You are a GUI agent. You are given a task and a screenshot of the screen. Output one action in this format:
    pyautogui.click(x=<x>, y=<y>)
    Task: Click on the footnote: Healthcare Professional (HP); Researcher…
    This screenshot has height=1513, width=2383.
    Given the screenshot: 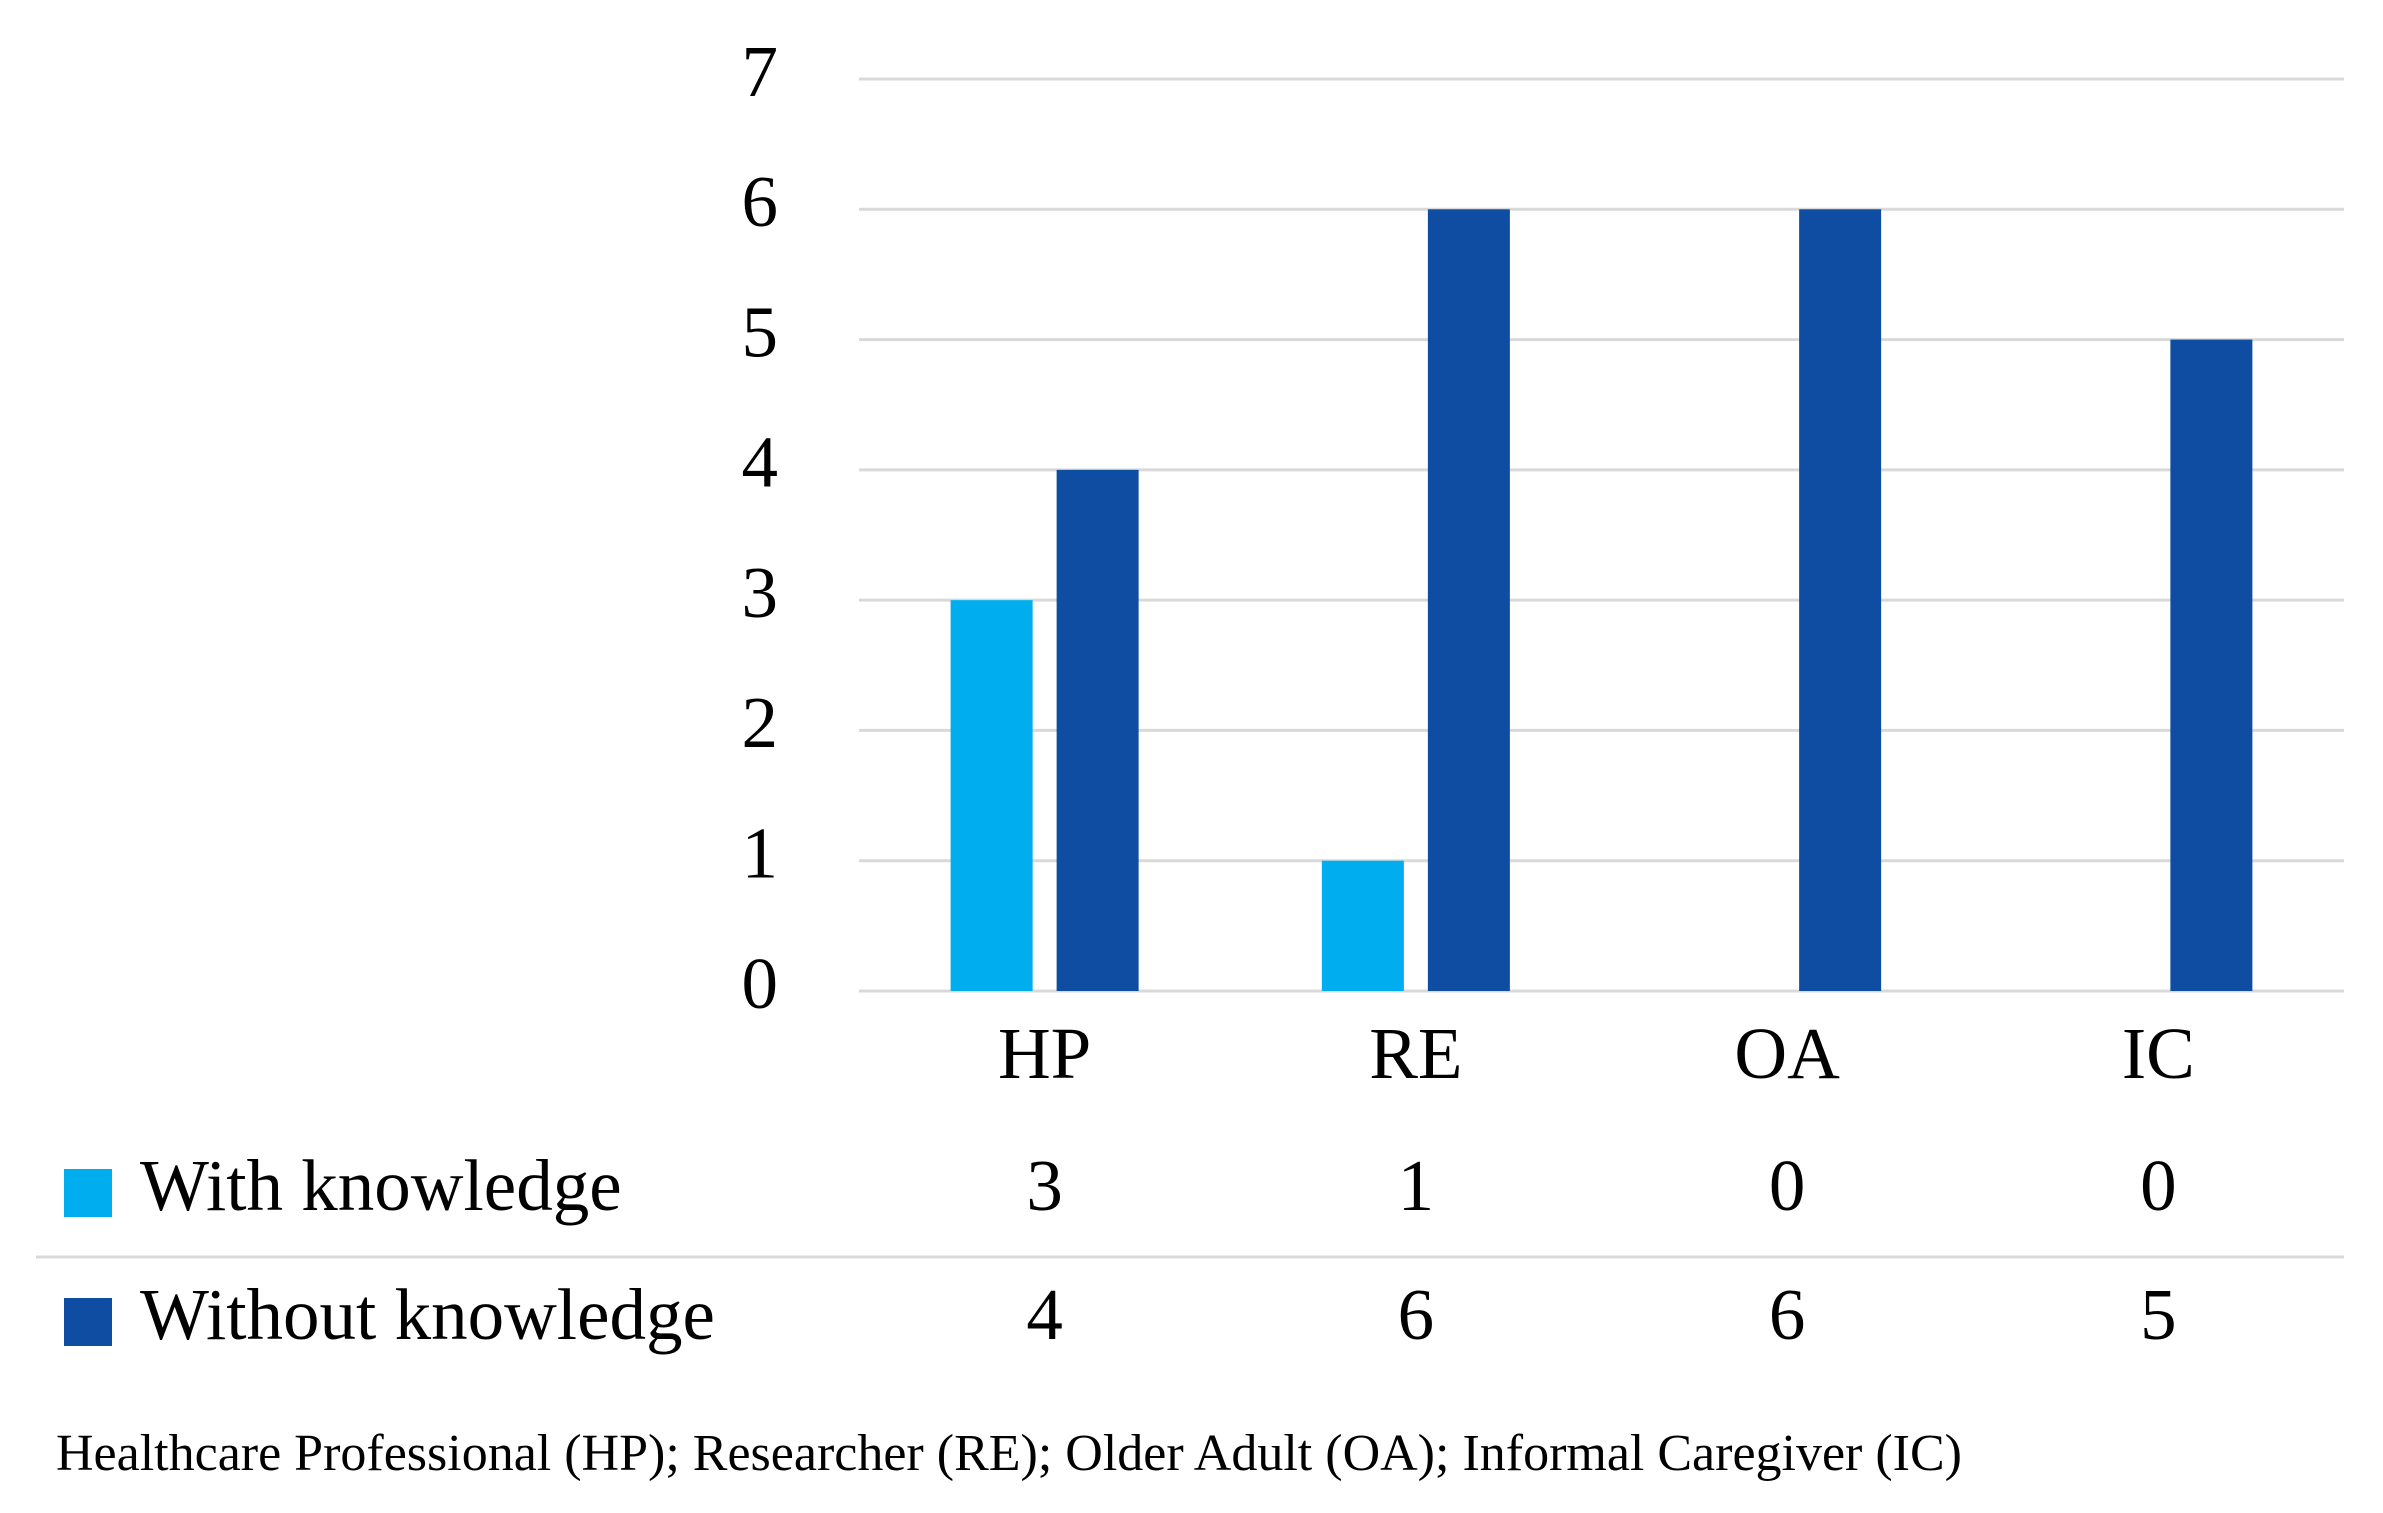 What is the action you would take?
    pyautogui.click(x=1009, y=1453)
    